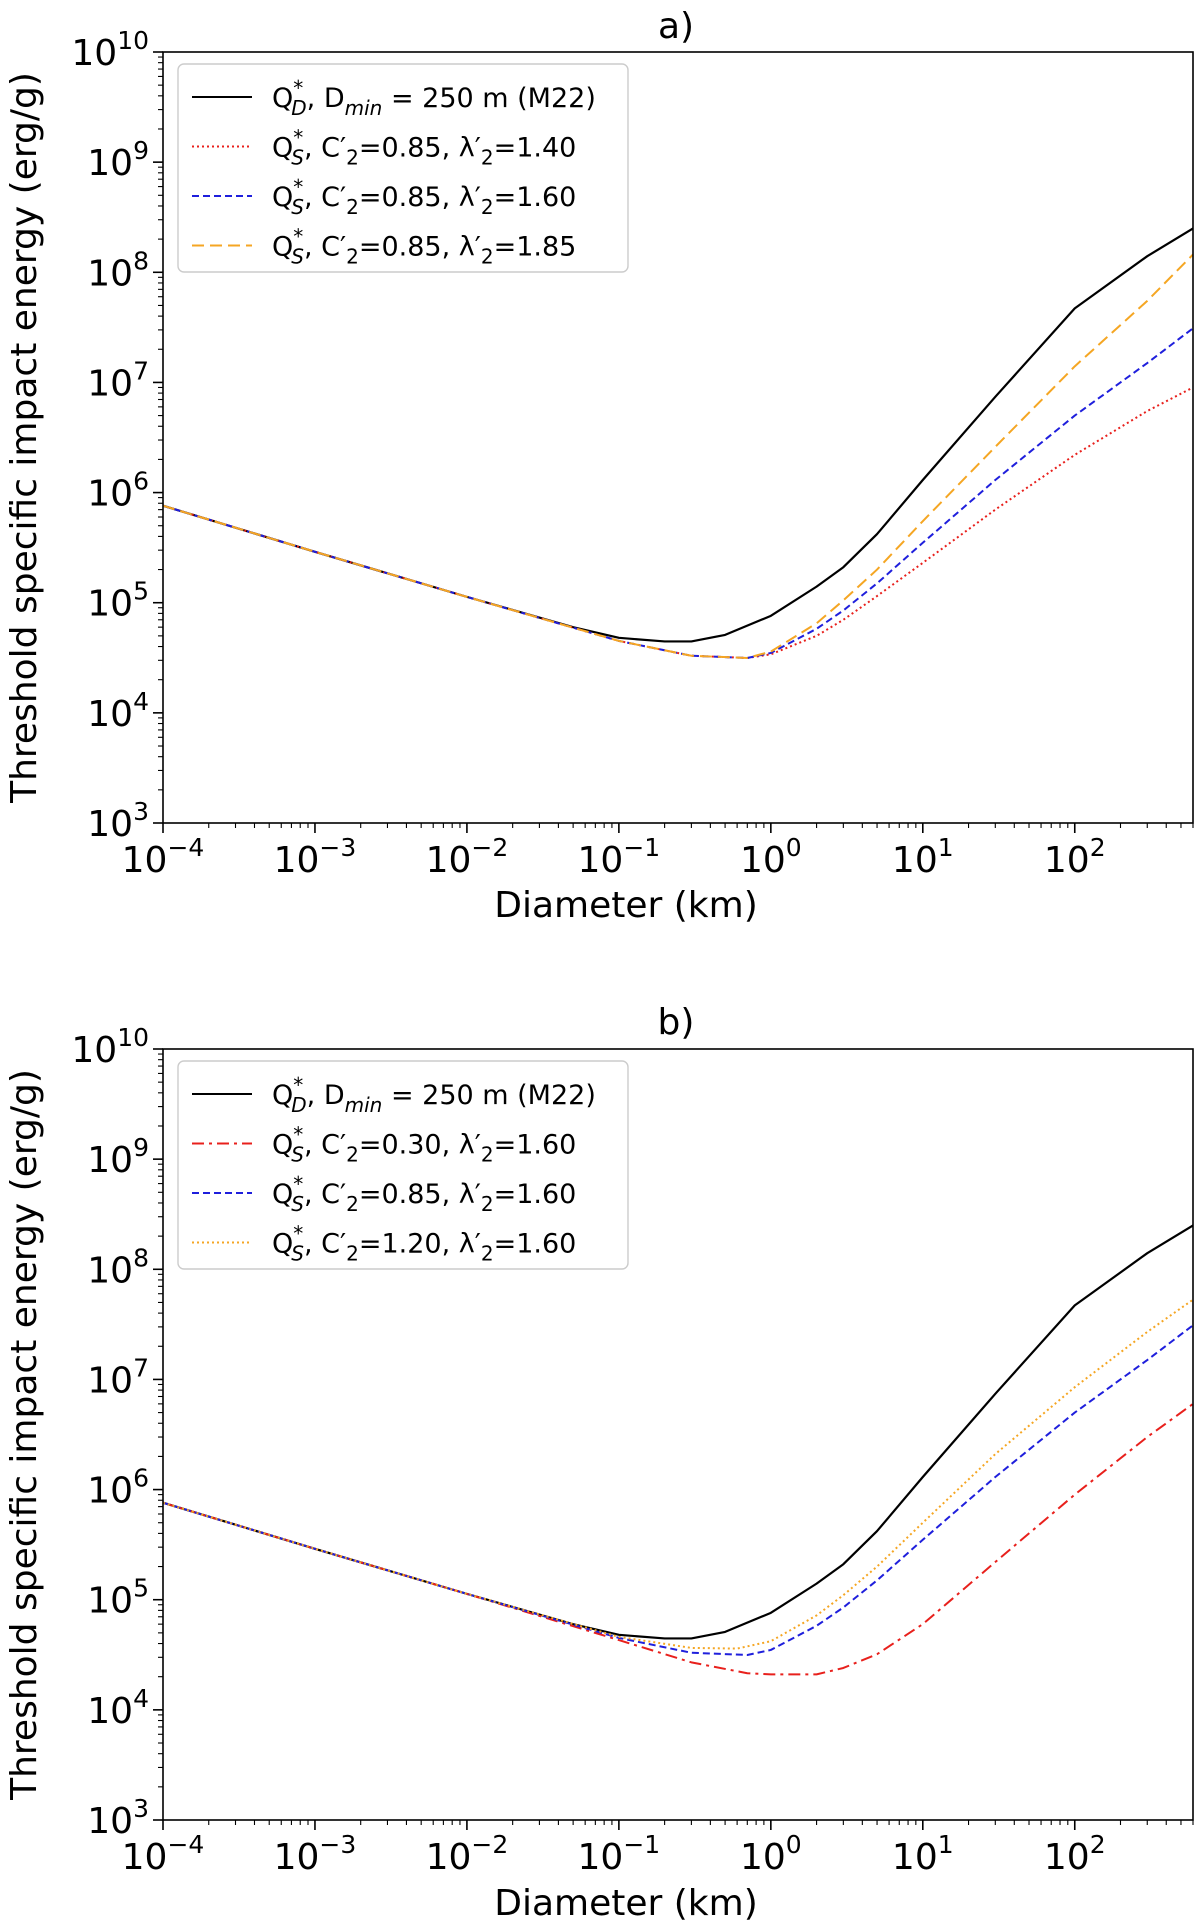 This screenshot has width=1200, height=1932. What do you see at coordinates (676, 1022) in the screenshot?
I see `panel-title: b)` at bounding box center [676, 1022].